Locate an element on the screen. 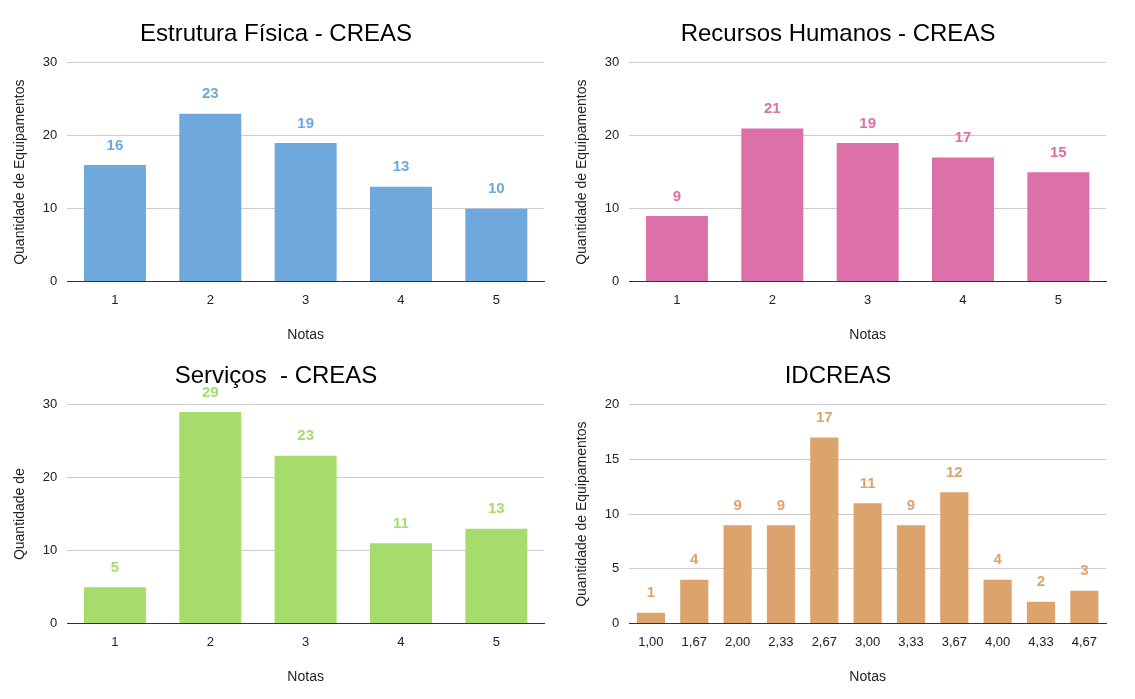 Image resolution: width=1135 pixels, height=699 pixels. x-tick-label: 4,67 is located at coordinates (1084, 641).